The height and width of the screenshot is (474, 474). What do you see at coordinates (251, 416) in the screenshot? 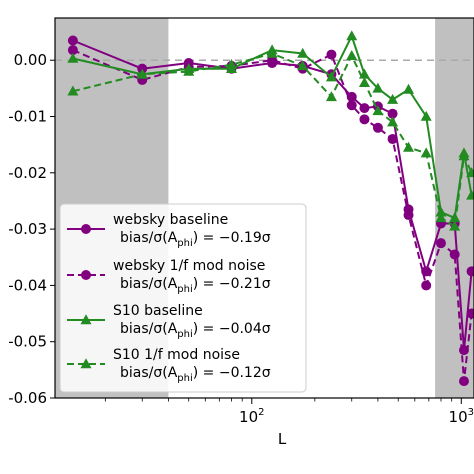
I see `x-tick-label: 10²` at bounding box center [251, 416].